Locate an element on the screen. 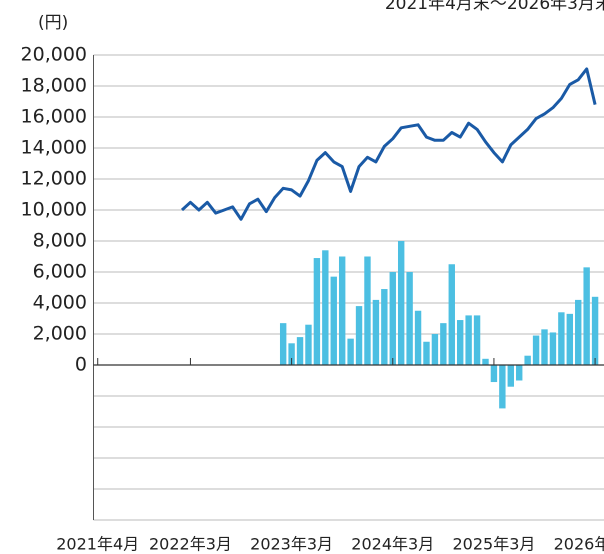 The width and height of the screenshot is (604, 554). y-tick-label: 4,000 is located at coordinates (60, 303).